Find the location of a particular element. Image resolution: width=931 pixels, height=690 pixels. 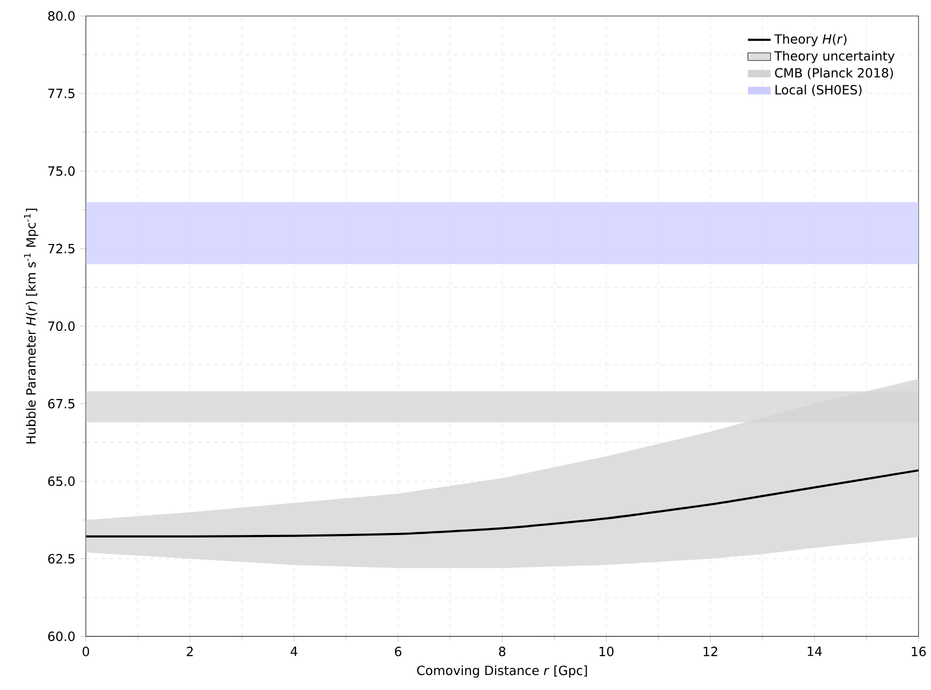

x-axis-title: Comoving Distance r [Gpc] is located at coordinates (502, 671).